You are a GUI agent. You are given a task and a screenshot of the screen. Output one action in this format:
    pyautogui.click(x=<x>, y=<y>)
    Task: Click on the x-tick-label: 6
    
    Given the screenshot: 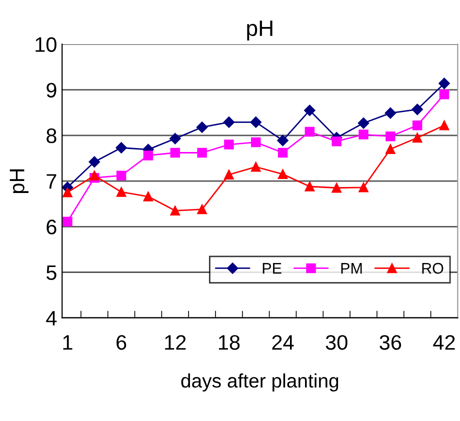 What is the action you would take?
    pyautogui.click(x=121, y=342)
    